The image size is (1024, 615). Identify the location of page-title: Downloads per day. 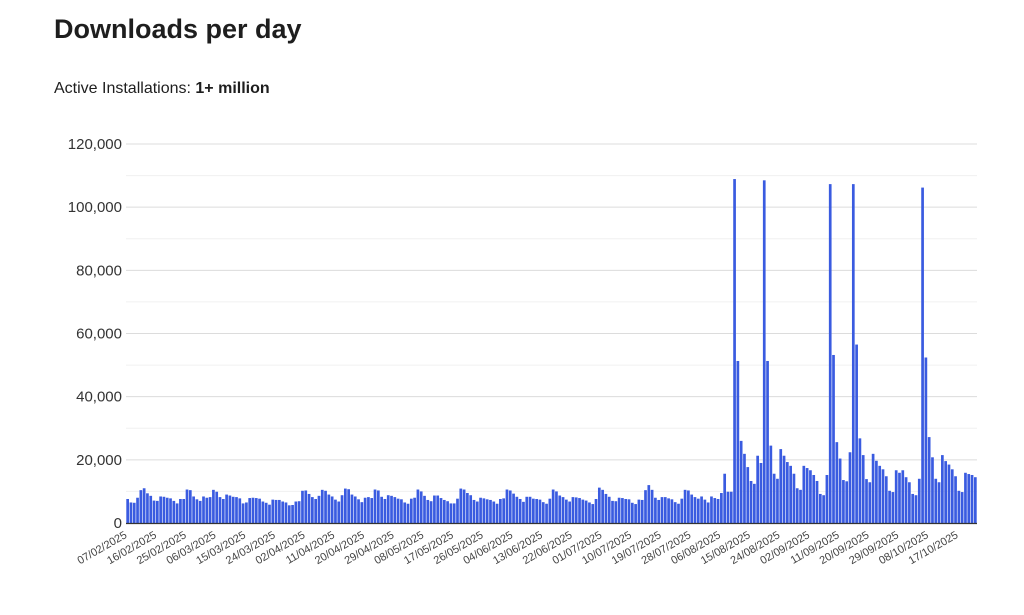
(178, 29).